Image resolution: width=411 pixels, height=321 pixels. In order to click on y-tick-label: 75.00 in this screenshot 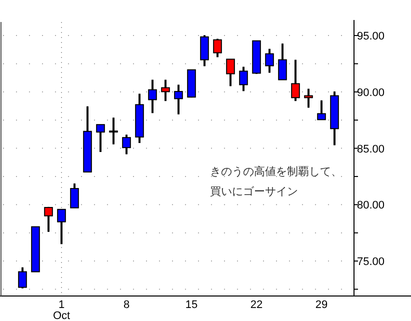, I will do `click(371, 262)`.